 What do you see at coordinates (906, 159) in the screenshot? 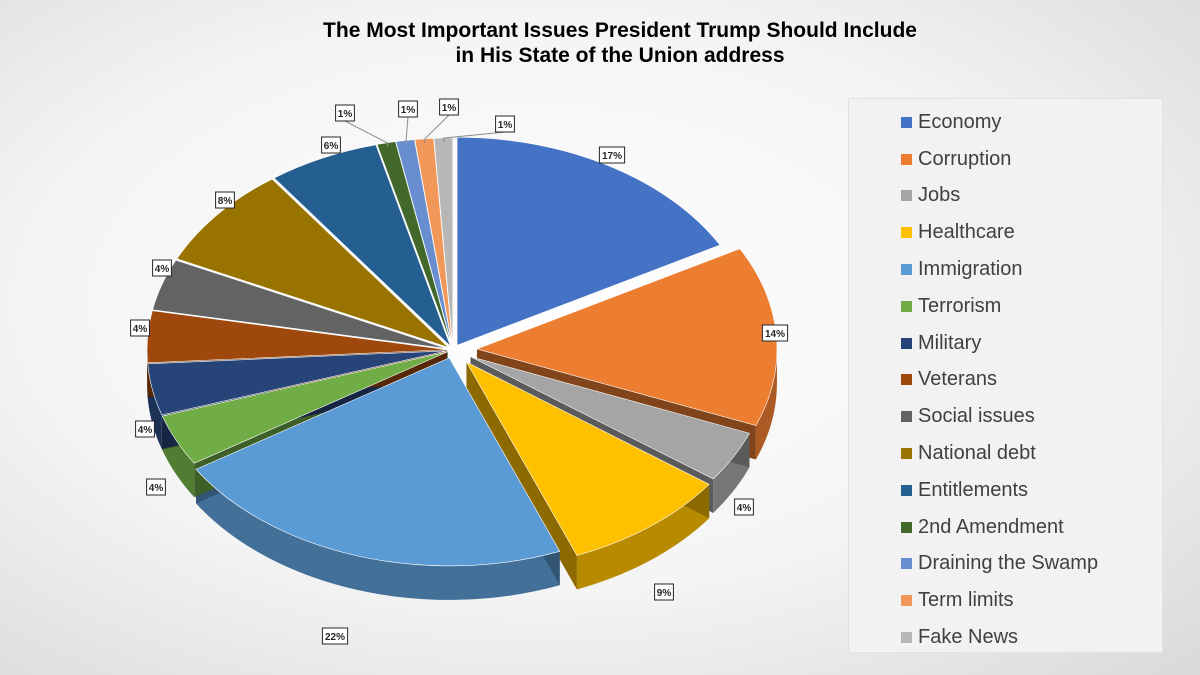
I see `legend-swatch-corruption` at bounding box center [906, 159].